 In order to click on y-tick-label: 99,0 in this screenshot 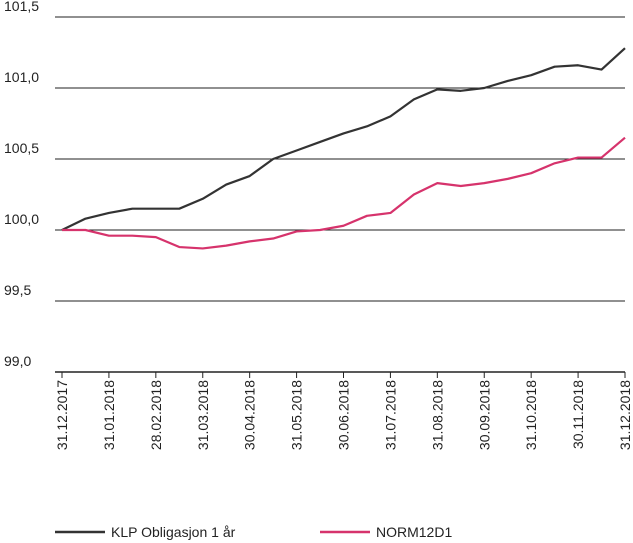, I will do `click(17, 361)`.